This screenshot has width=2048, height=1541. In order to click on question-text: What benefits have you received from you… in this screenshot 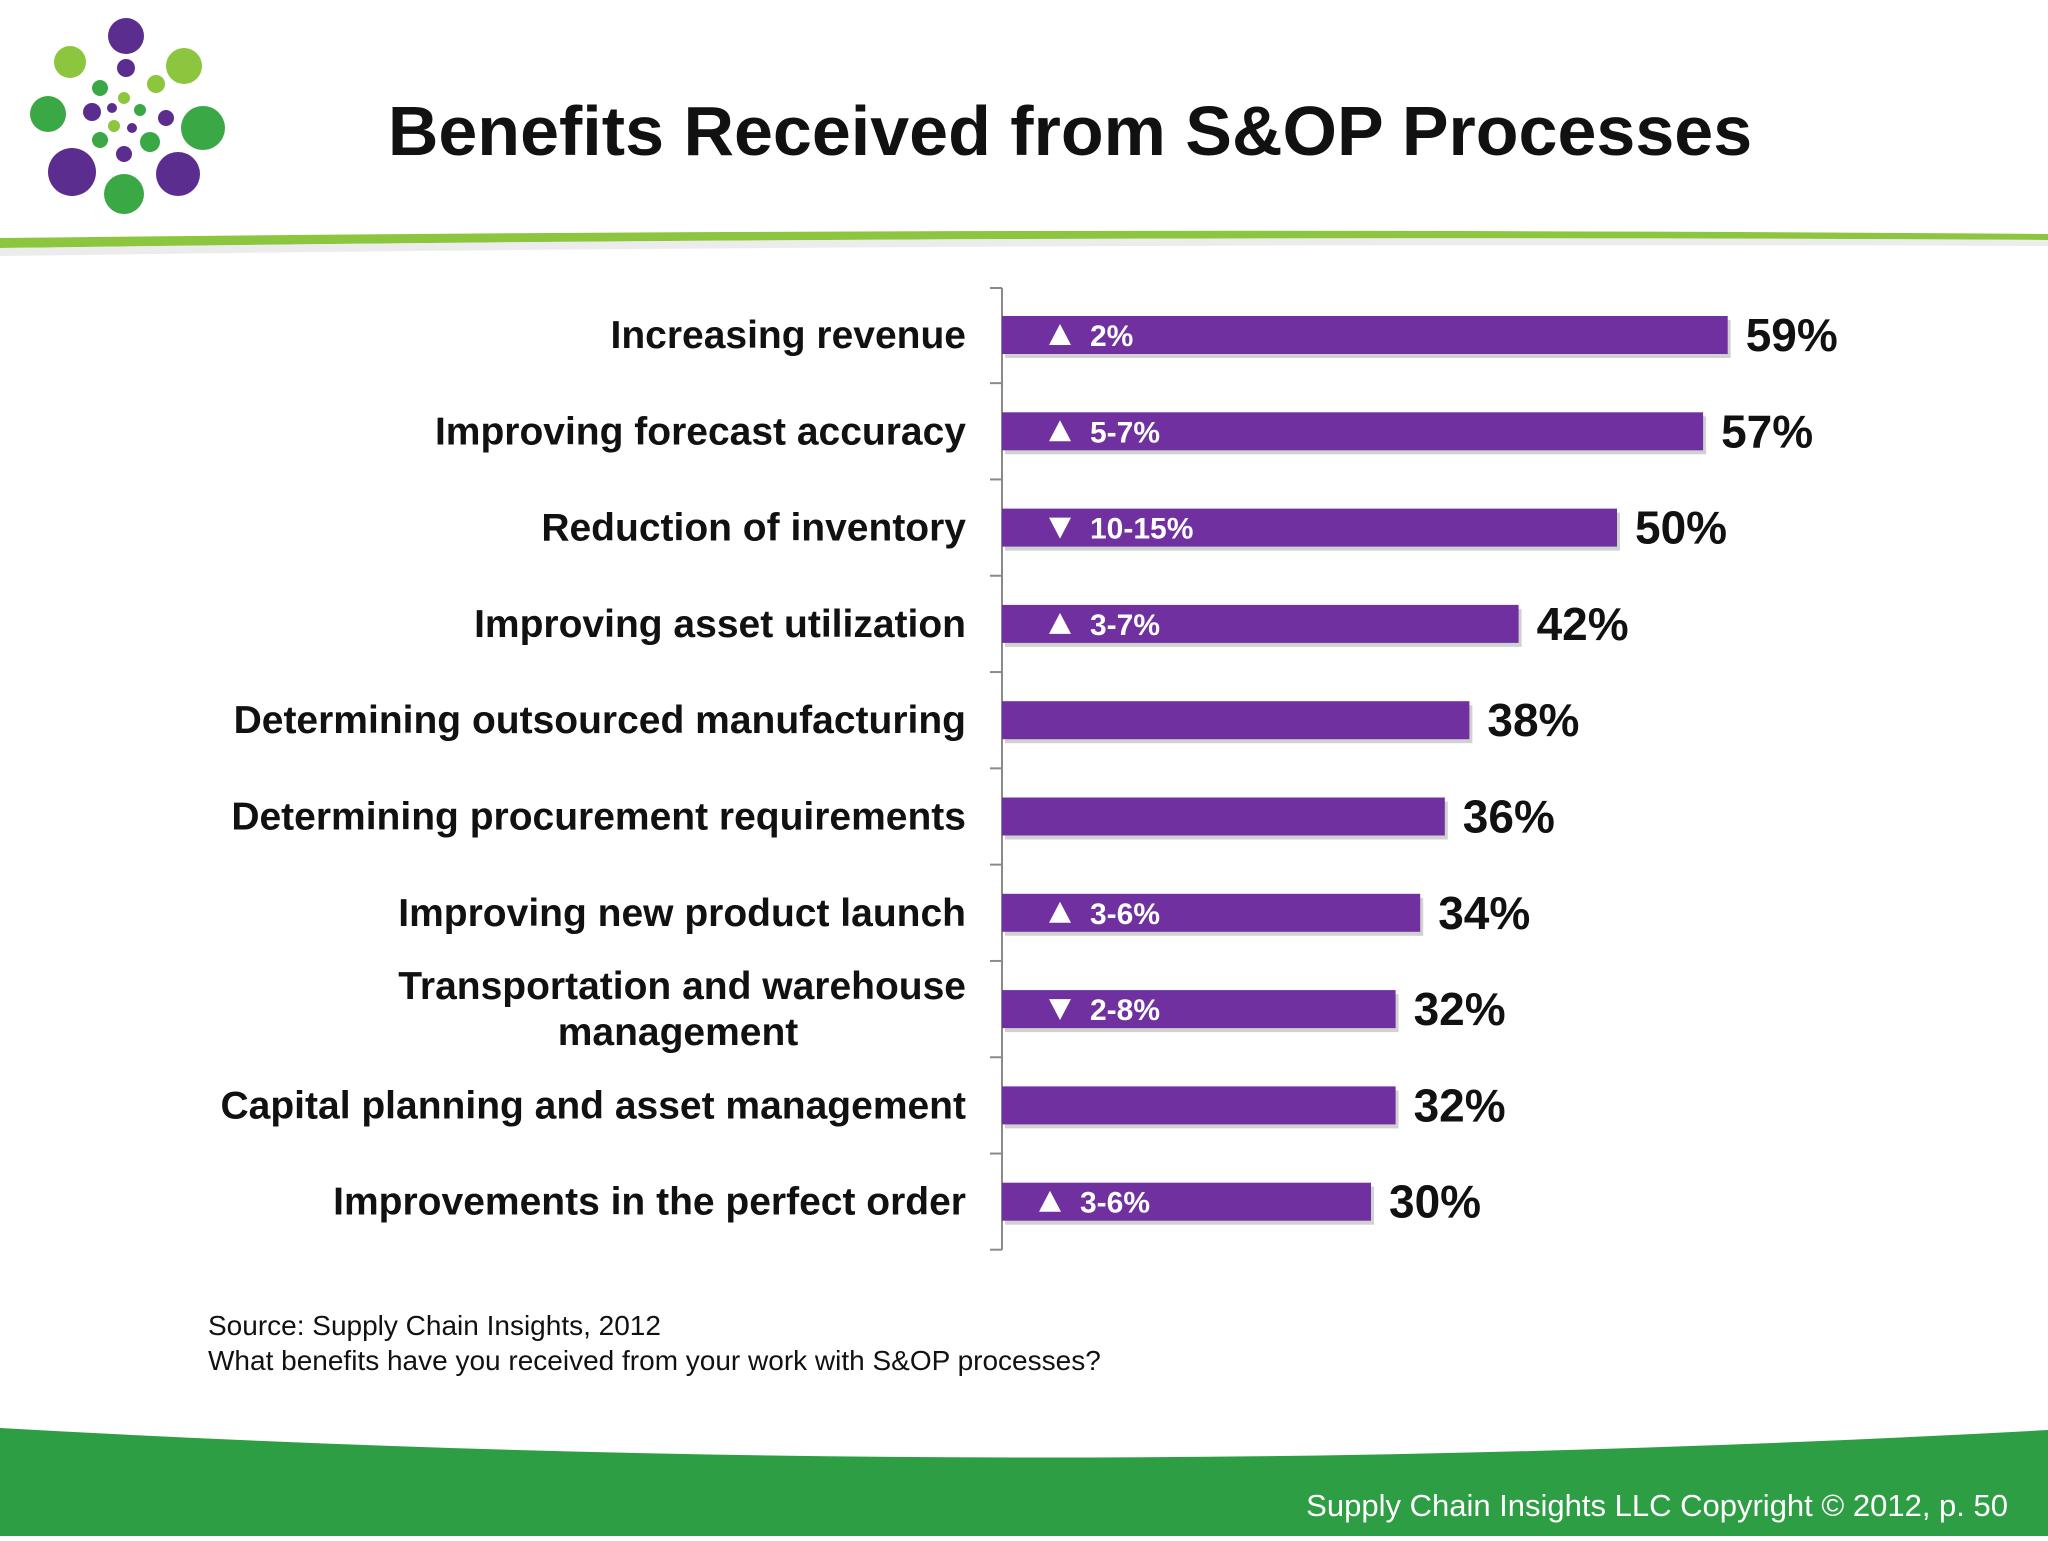, I will do `click(654, 1360)`.